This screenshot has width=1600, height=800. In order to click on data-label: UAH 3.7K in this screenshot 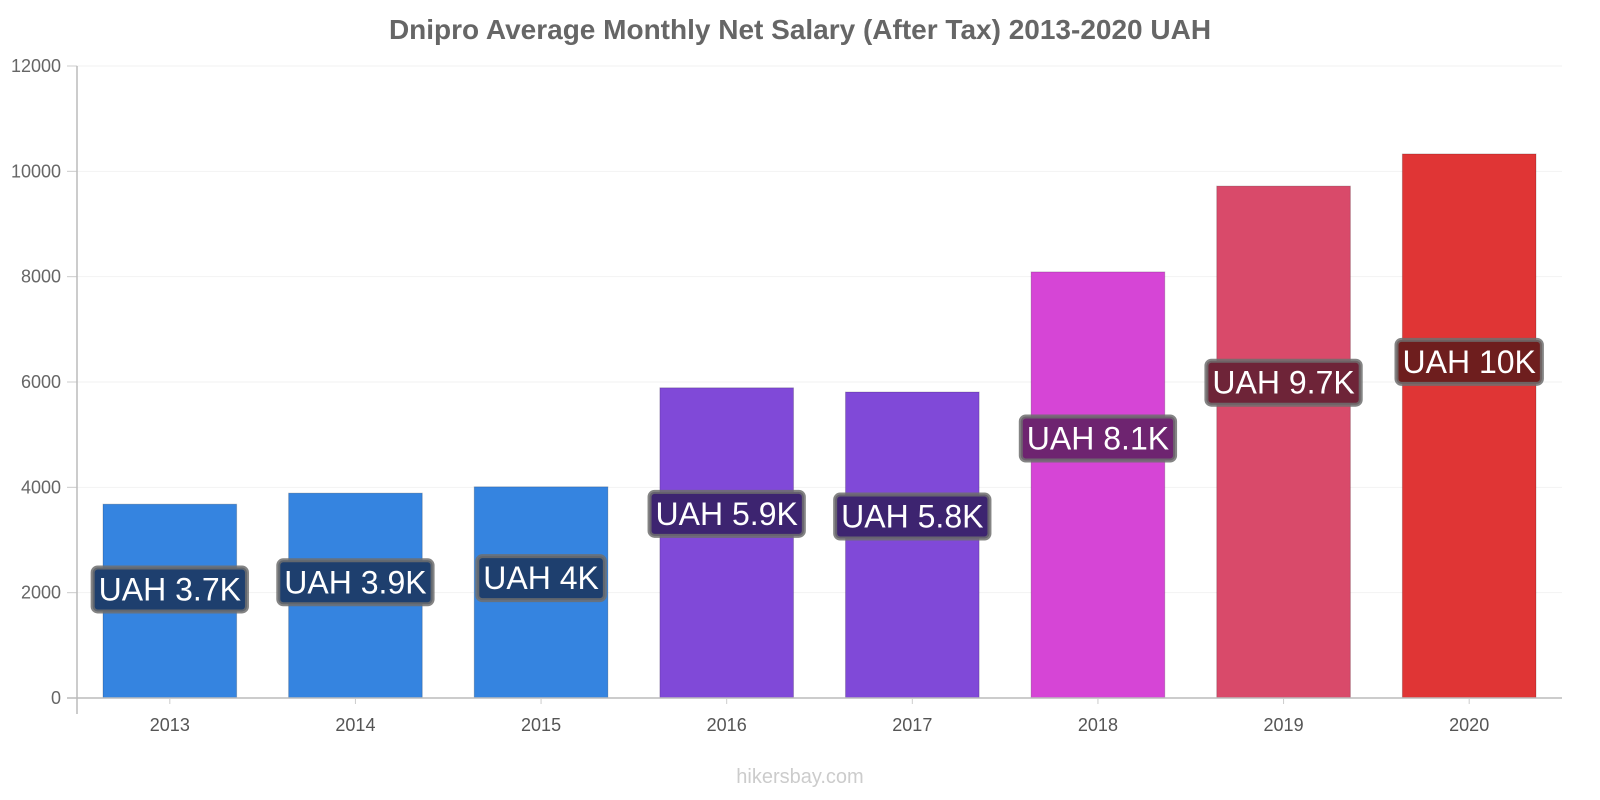, I will do `click(170, 589)`.